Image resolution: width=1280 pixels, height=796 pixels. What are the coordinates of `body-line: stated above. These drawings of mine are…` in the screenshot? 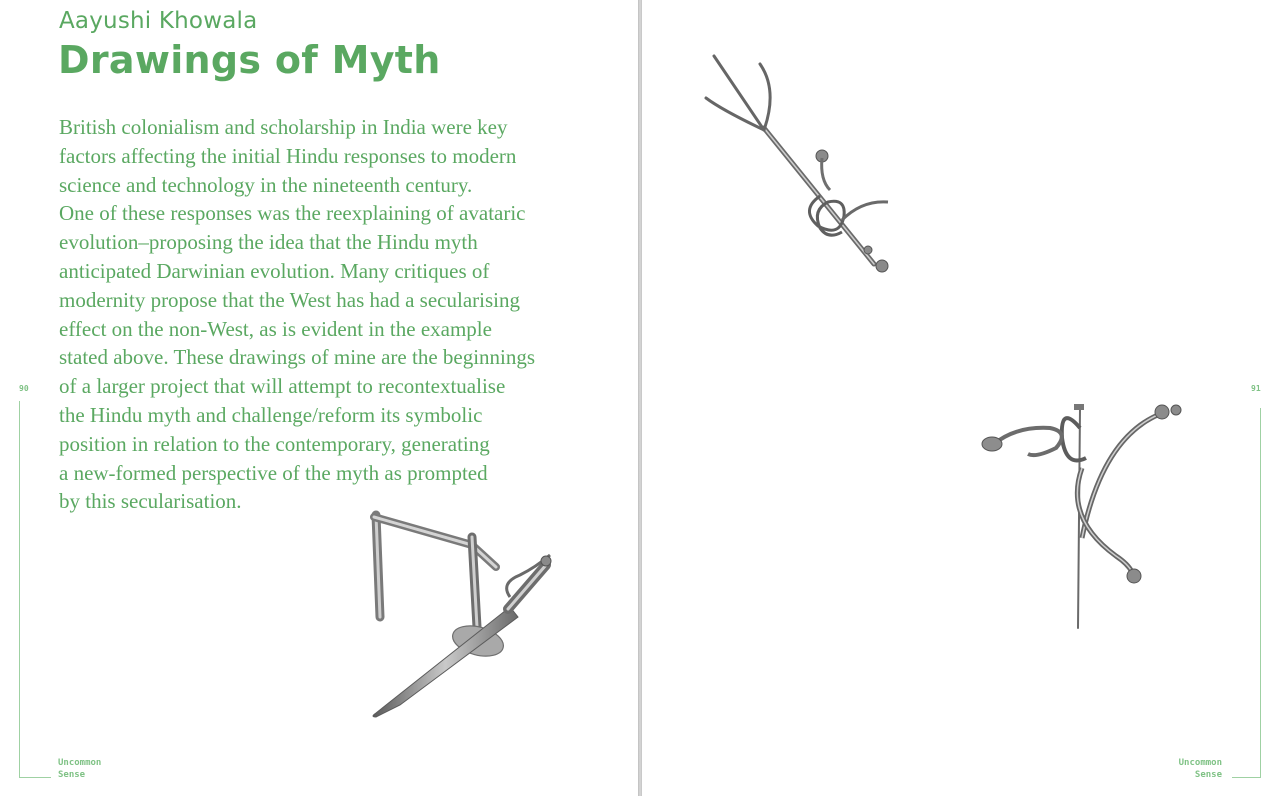 It's located at (297, 357).